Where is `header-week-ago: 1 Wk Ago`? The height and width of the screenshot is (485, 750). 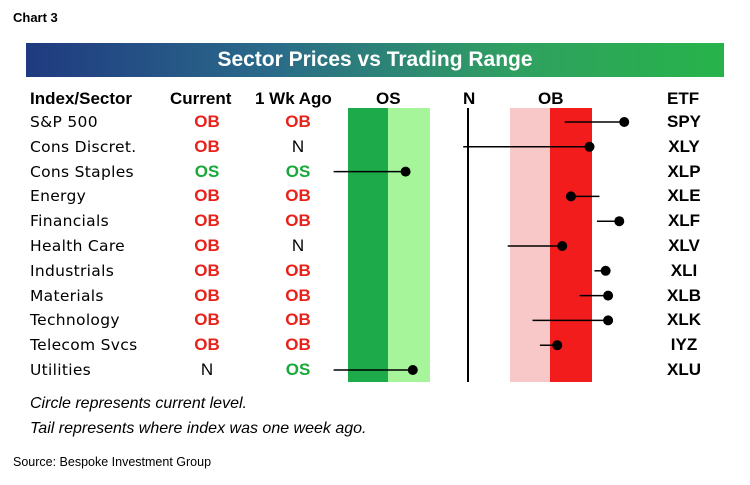 header-week-ago: 1 Wk Ago is located at coordinates (293, 98).